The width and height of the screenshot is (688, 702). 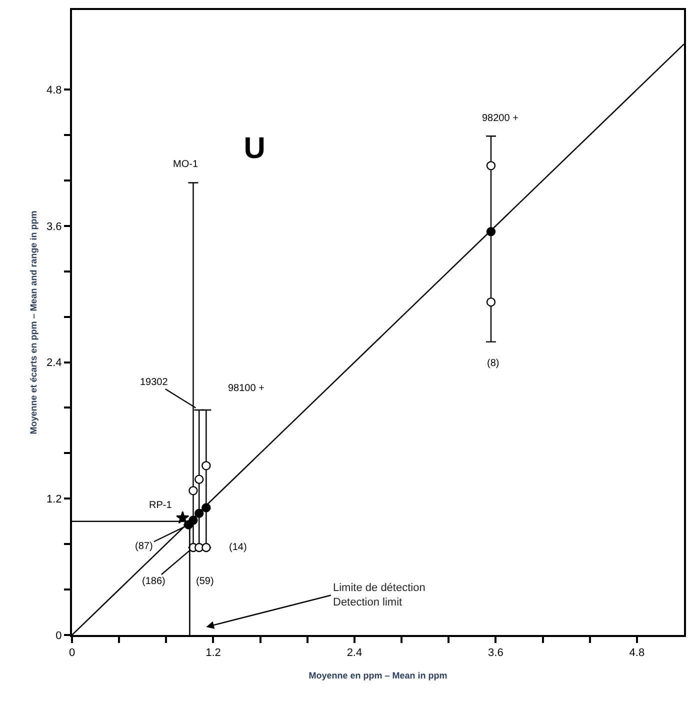 What do you see at coordinates (378, 675) in the screenshot?
I see `x-axis-title: Moyenne en ppm – Mean in ppm` at bounding box center [378, 675].